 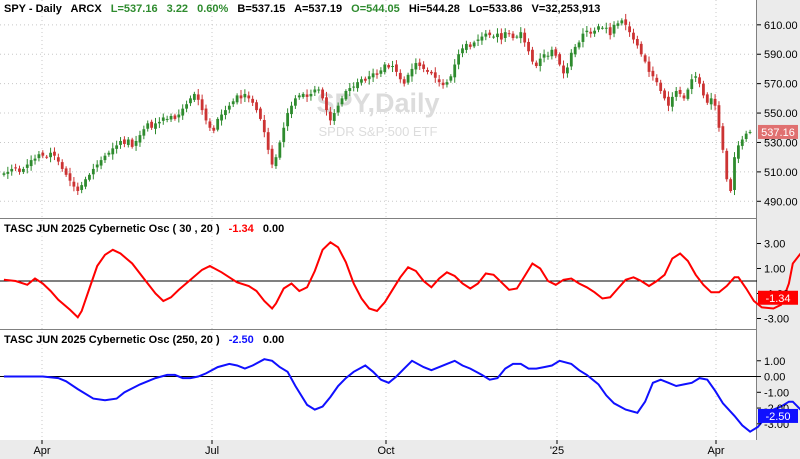 I want to click on net-change: 3.22, so click(x=177, y=9).